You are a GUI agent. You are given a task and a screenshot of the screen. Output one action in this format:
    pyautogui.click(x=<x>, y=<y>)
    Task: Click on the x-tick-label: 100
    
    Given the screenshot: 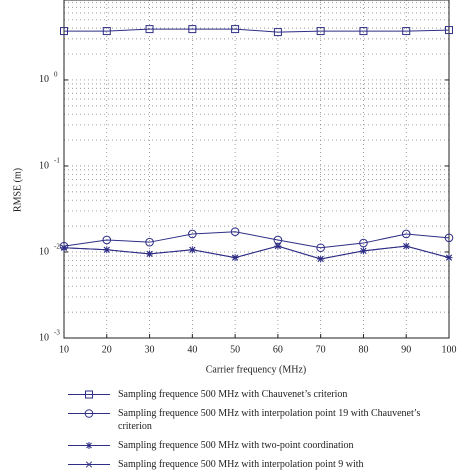 What is the action you would take?
    pyautogui.click(x=449, y=349)
    